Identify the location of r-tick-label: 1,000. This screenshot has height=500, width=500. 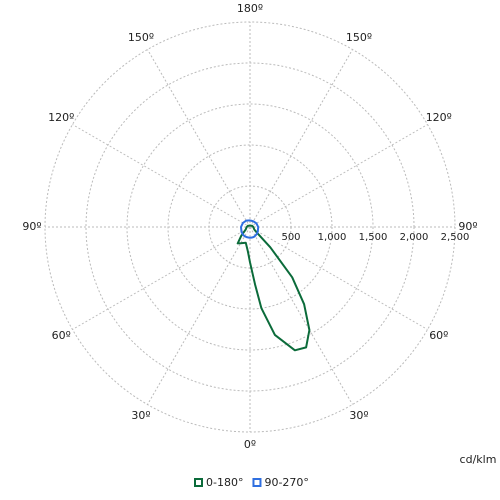
(332, 237).